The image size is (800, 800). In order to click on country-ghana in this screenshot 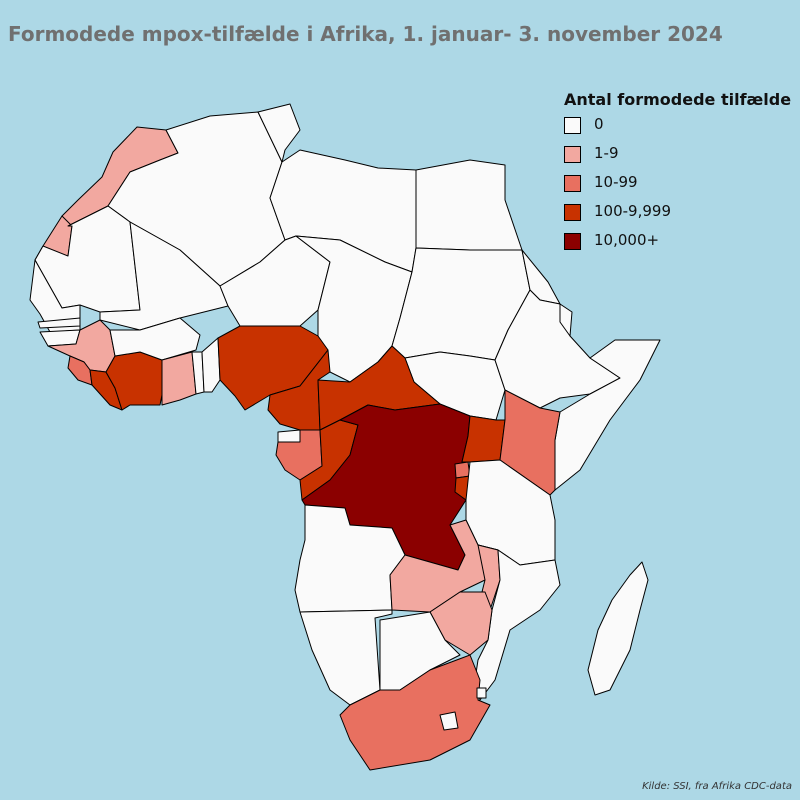, I will do `click(179, 378)`.